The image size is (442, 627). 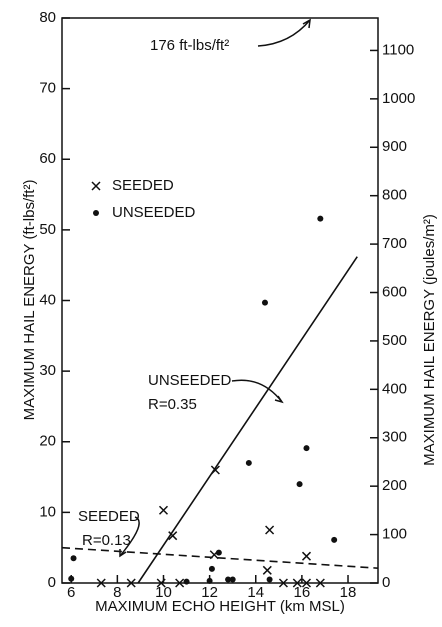 I want to click on x-tick-label: 12, so click(x=209, y=592).